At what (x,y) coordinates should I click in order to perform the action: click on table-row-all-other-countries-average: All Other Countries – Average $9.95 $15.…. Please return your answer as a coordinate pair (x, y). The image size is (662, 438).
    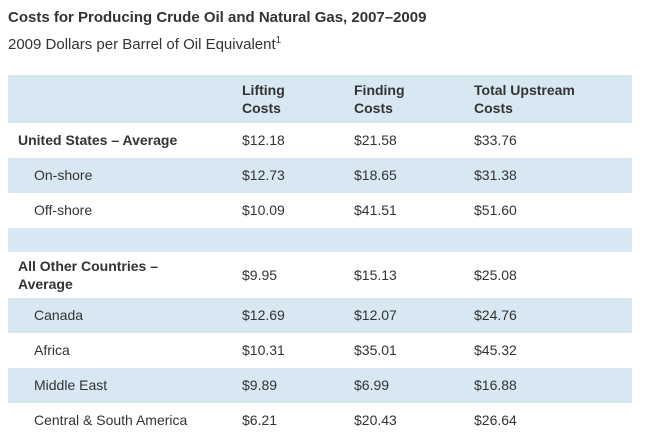
    Looking at the image, I should click on (320, 275).